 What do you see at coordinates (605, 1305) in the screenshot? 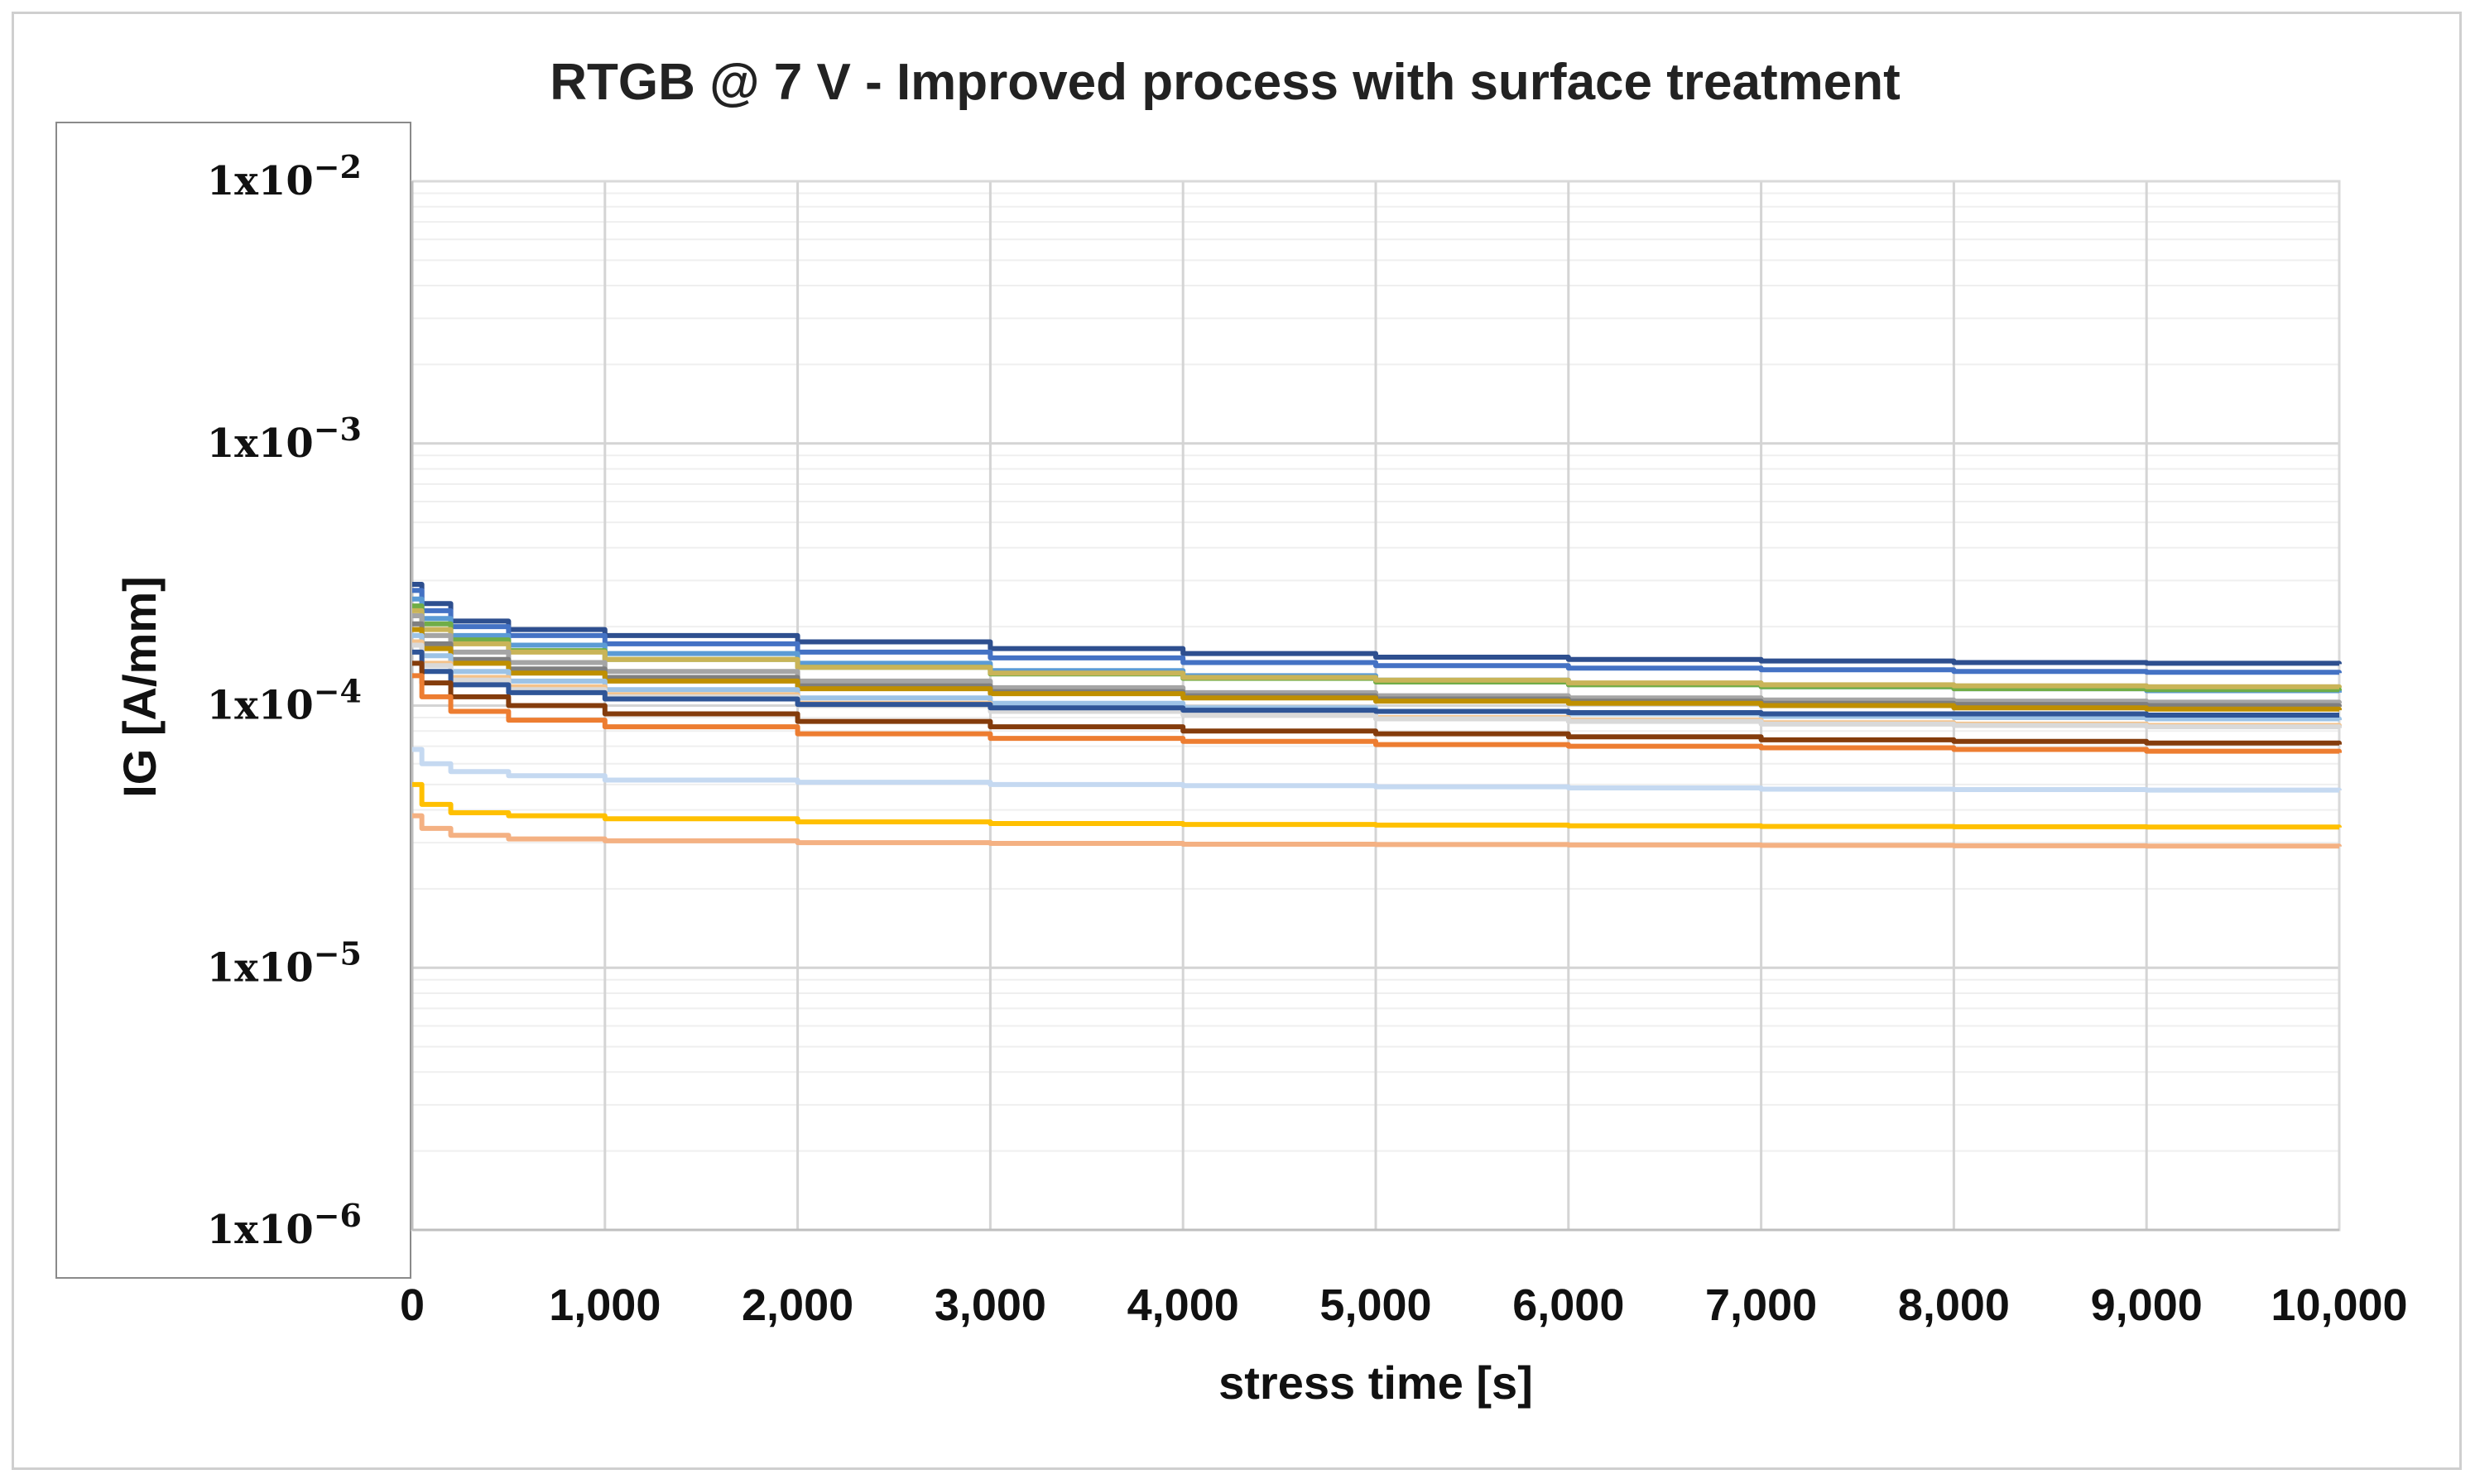
I see `x-tick-label: 1,000` at bounding box center [605, 1305].